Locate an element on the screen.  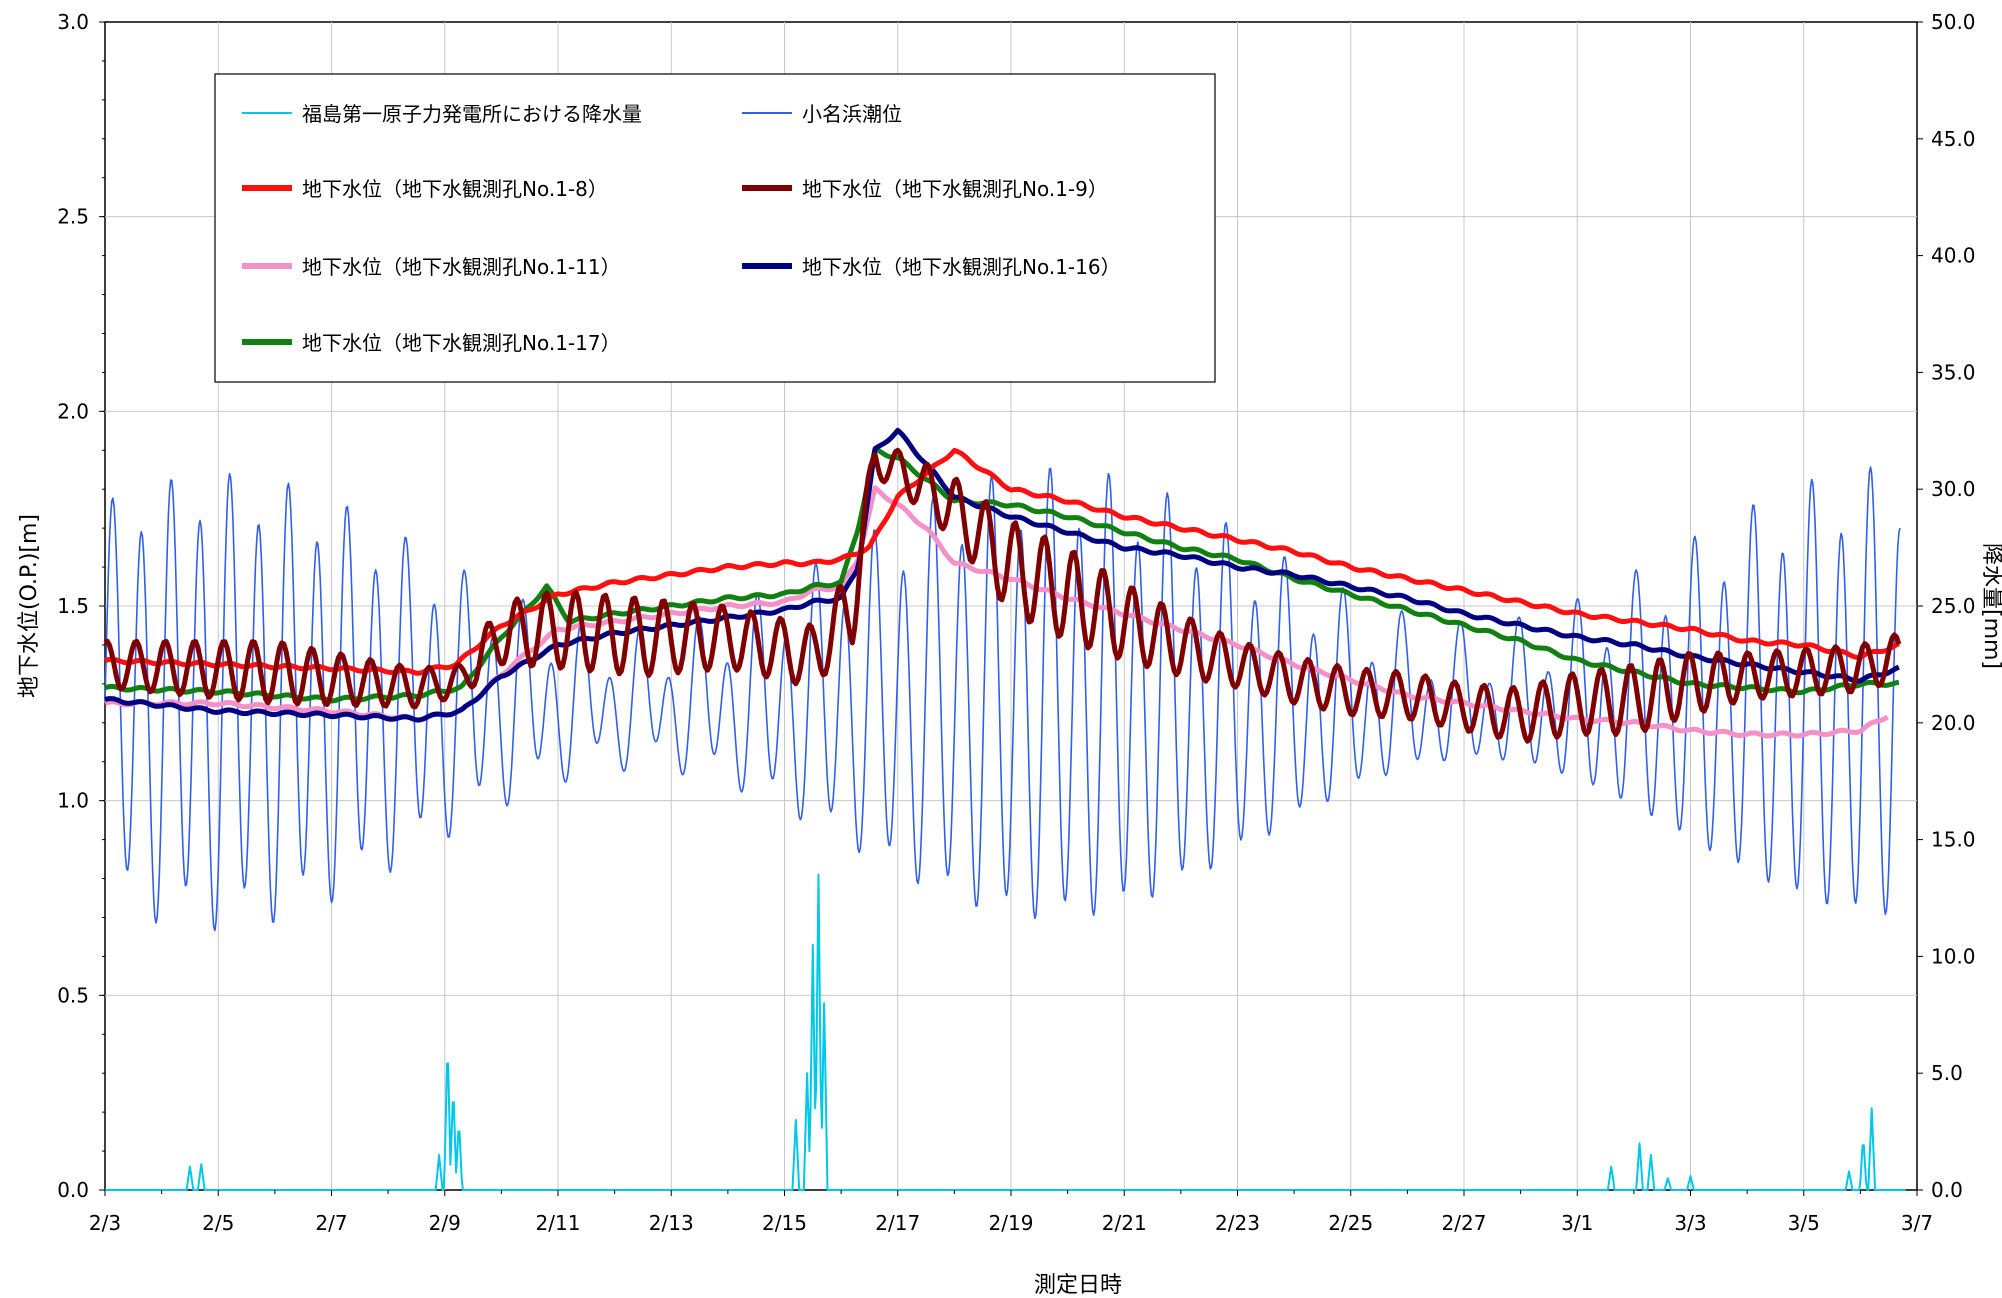
x-tick-label: 2/15 is located at coordinates (784, 1223).